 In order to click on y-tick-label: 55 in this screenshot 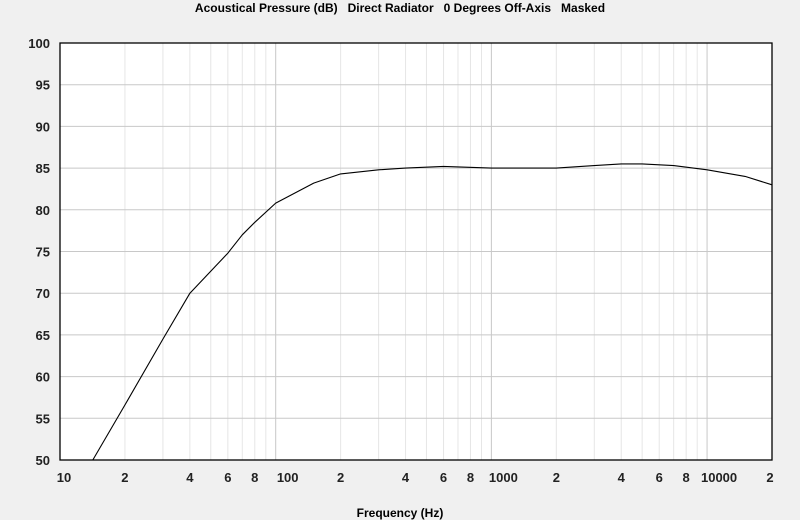, I will do `click(43, 418)`.